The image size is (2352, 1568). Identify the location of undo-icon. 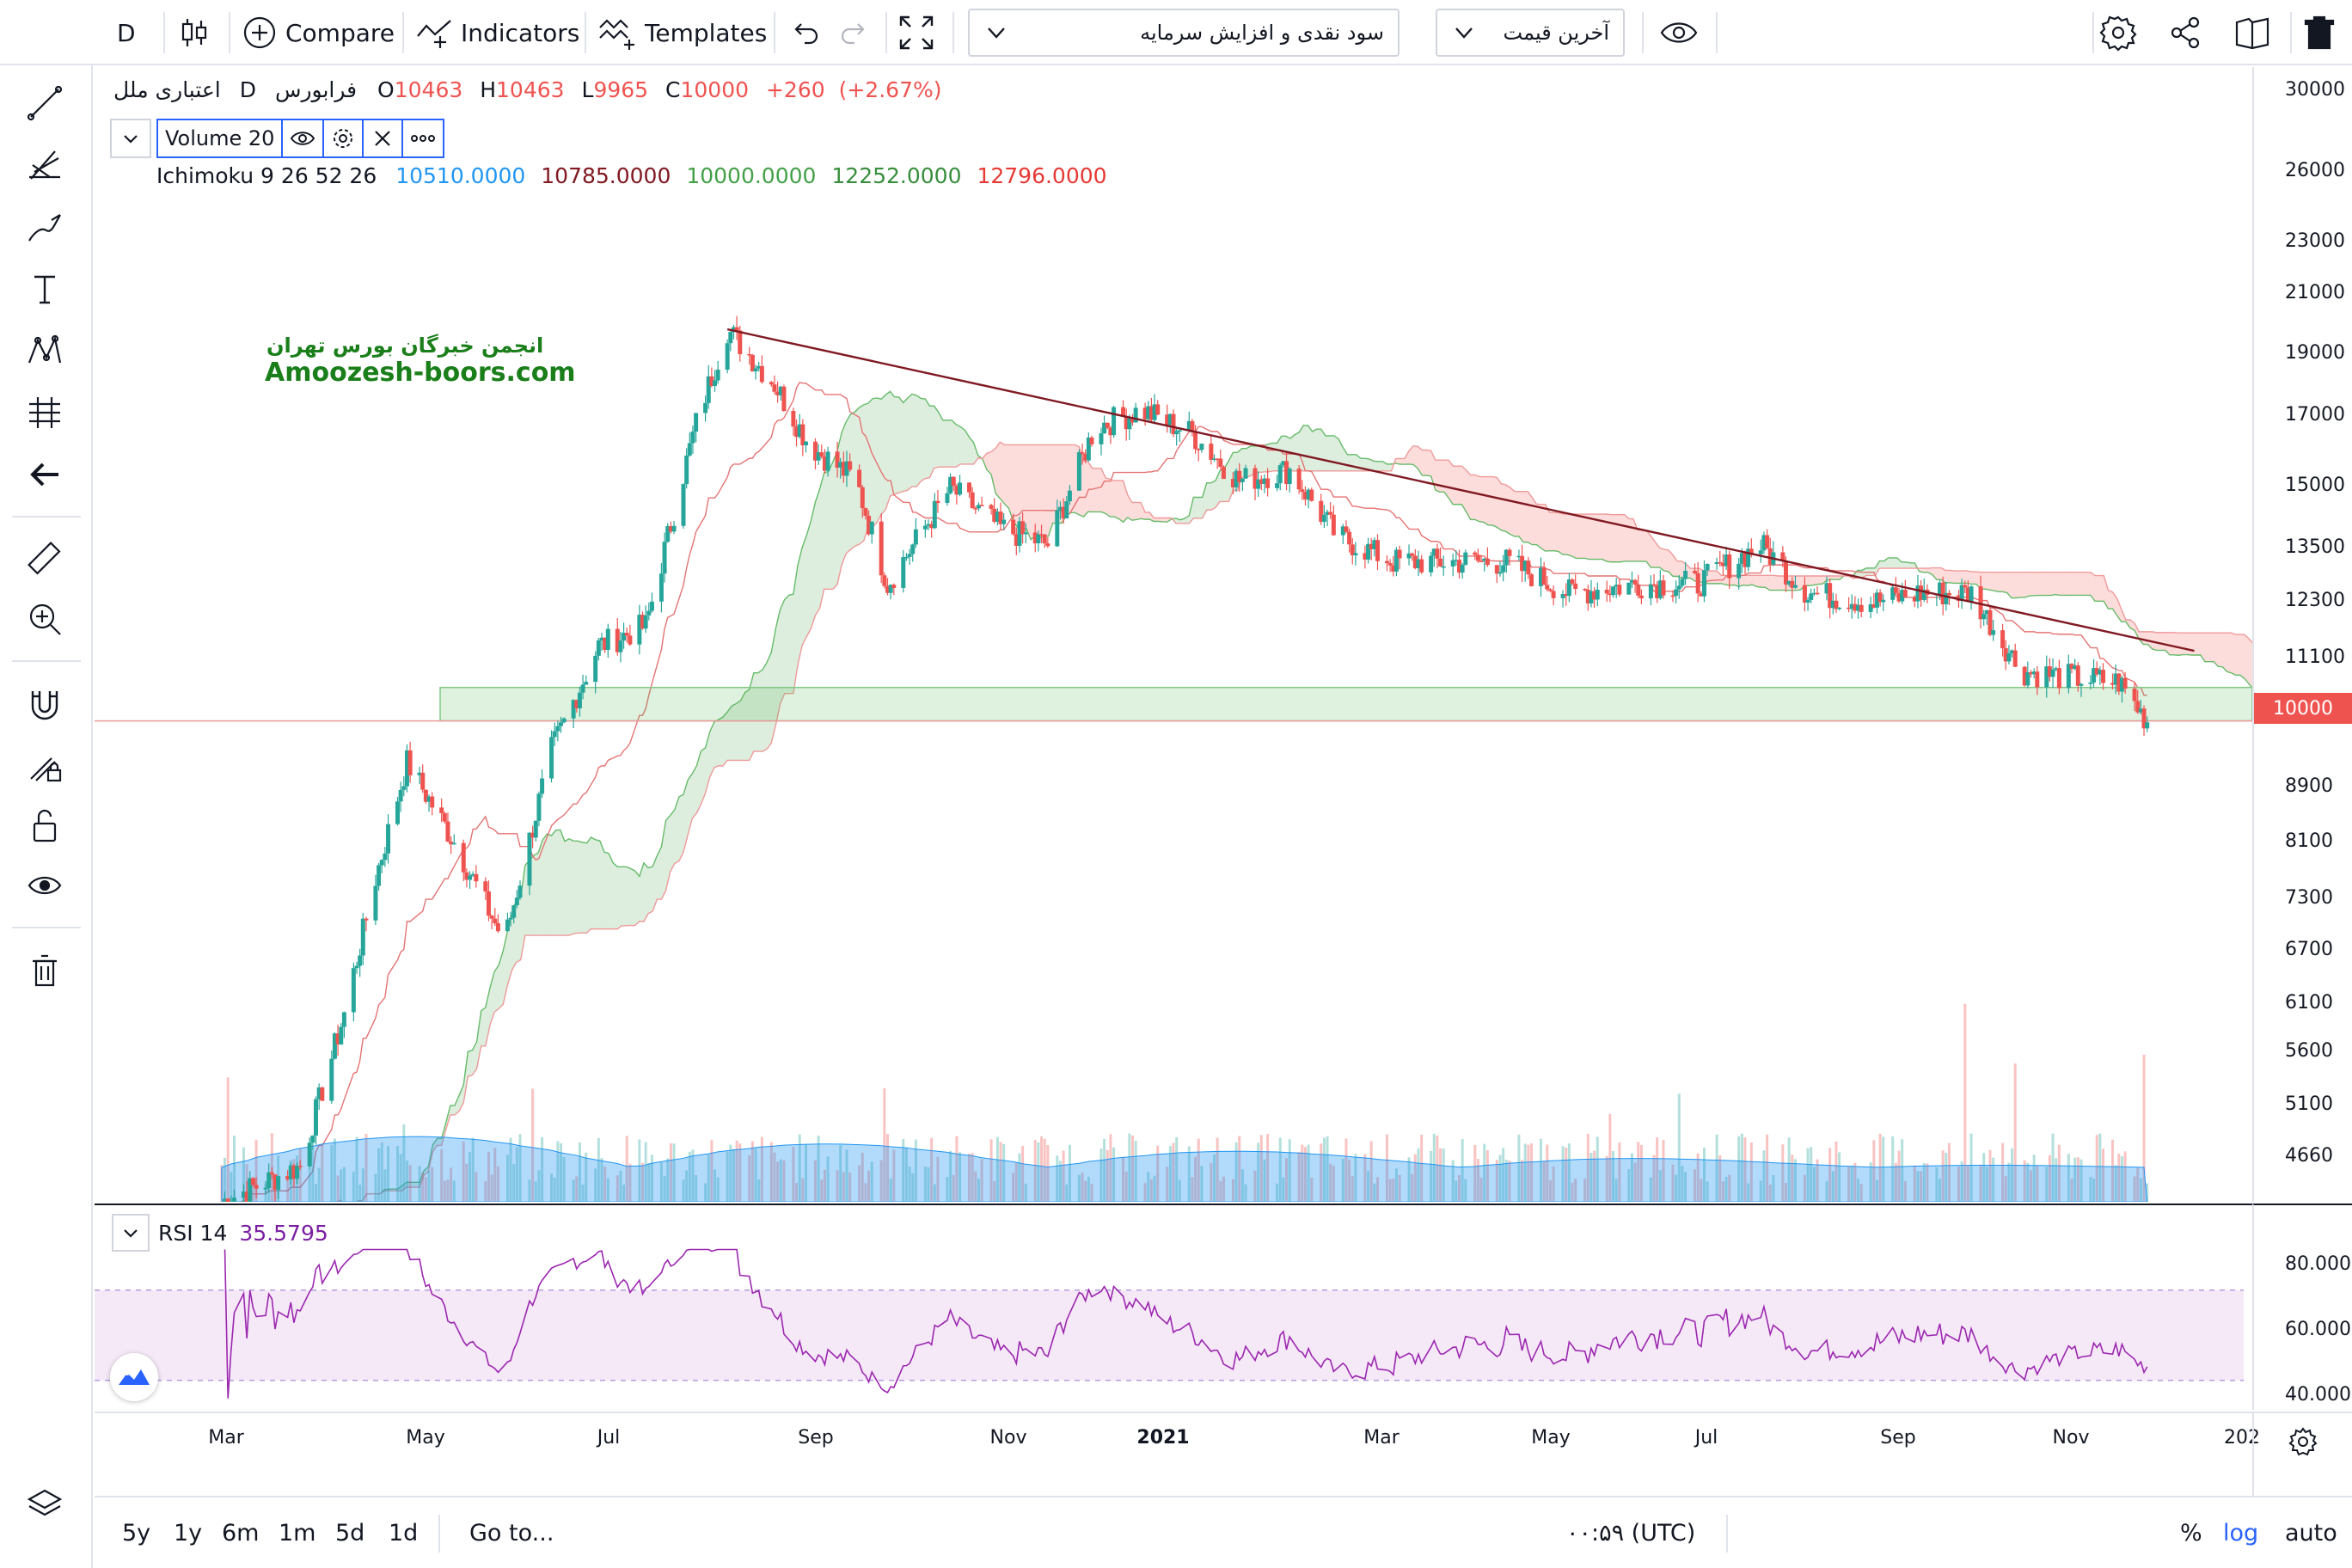
(804, 32).